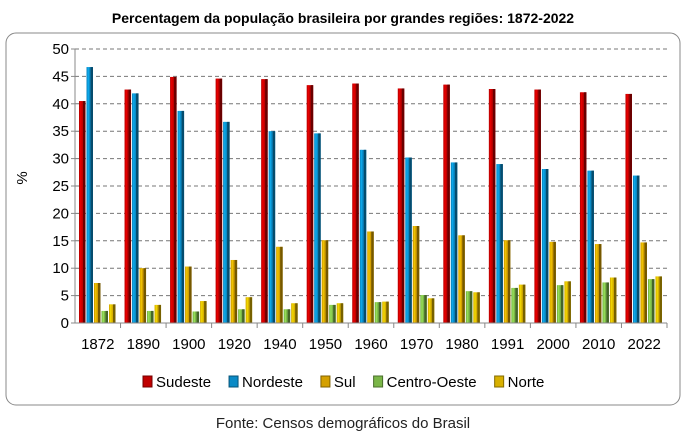 The height and width of the screenshot is (446, 687). Describe the element at coordinates (188, 344) in the screenshot. I see `x-tick-label: 1900` at that location.